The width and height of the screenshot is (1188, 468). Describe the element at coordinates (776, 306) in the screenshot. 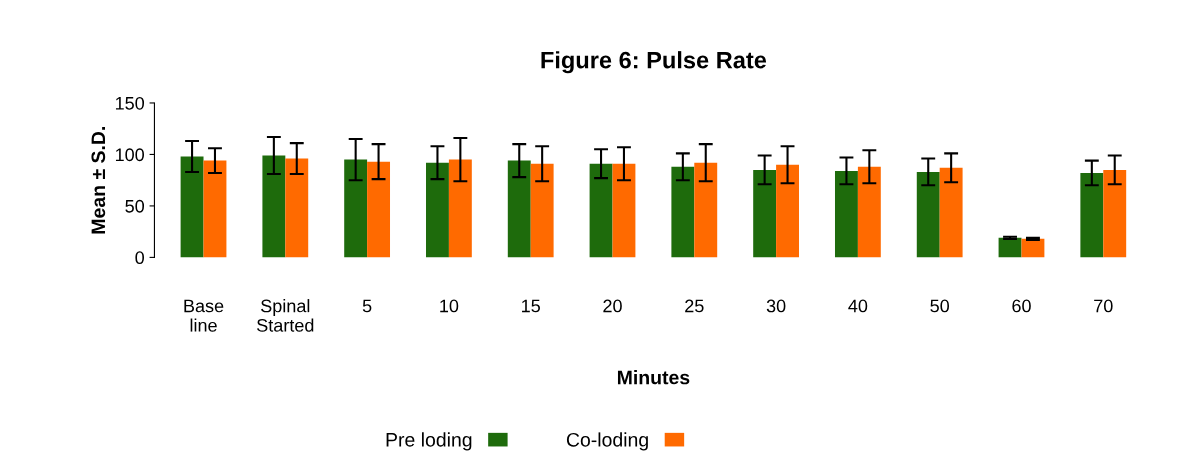

I see `x-tick-label: 30` at that location.